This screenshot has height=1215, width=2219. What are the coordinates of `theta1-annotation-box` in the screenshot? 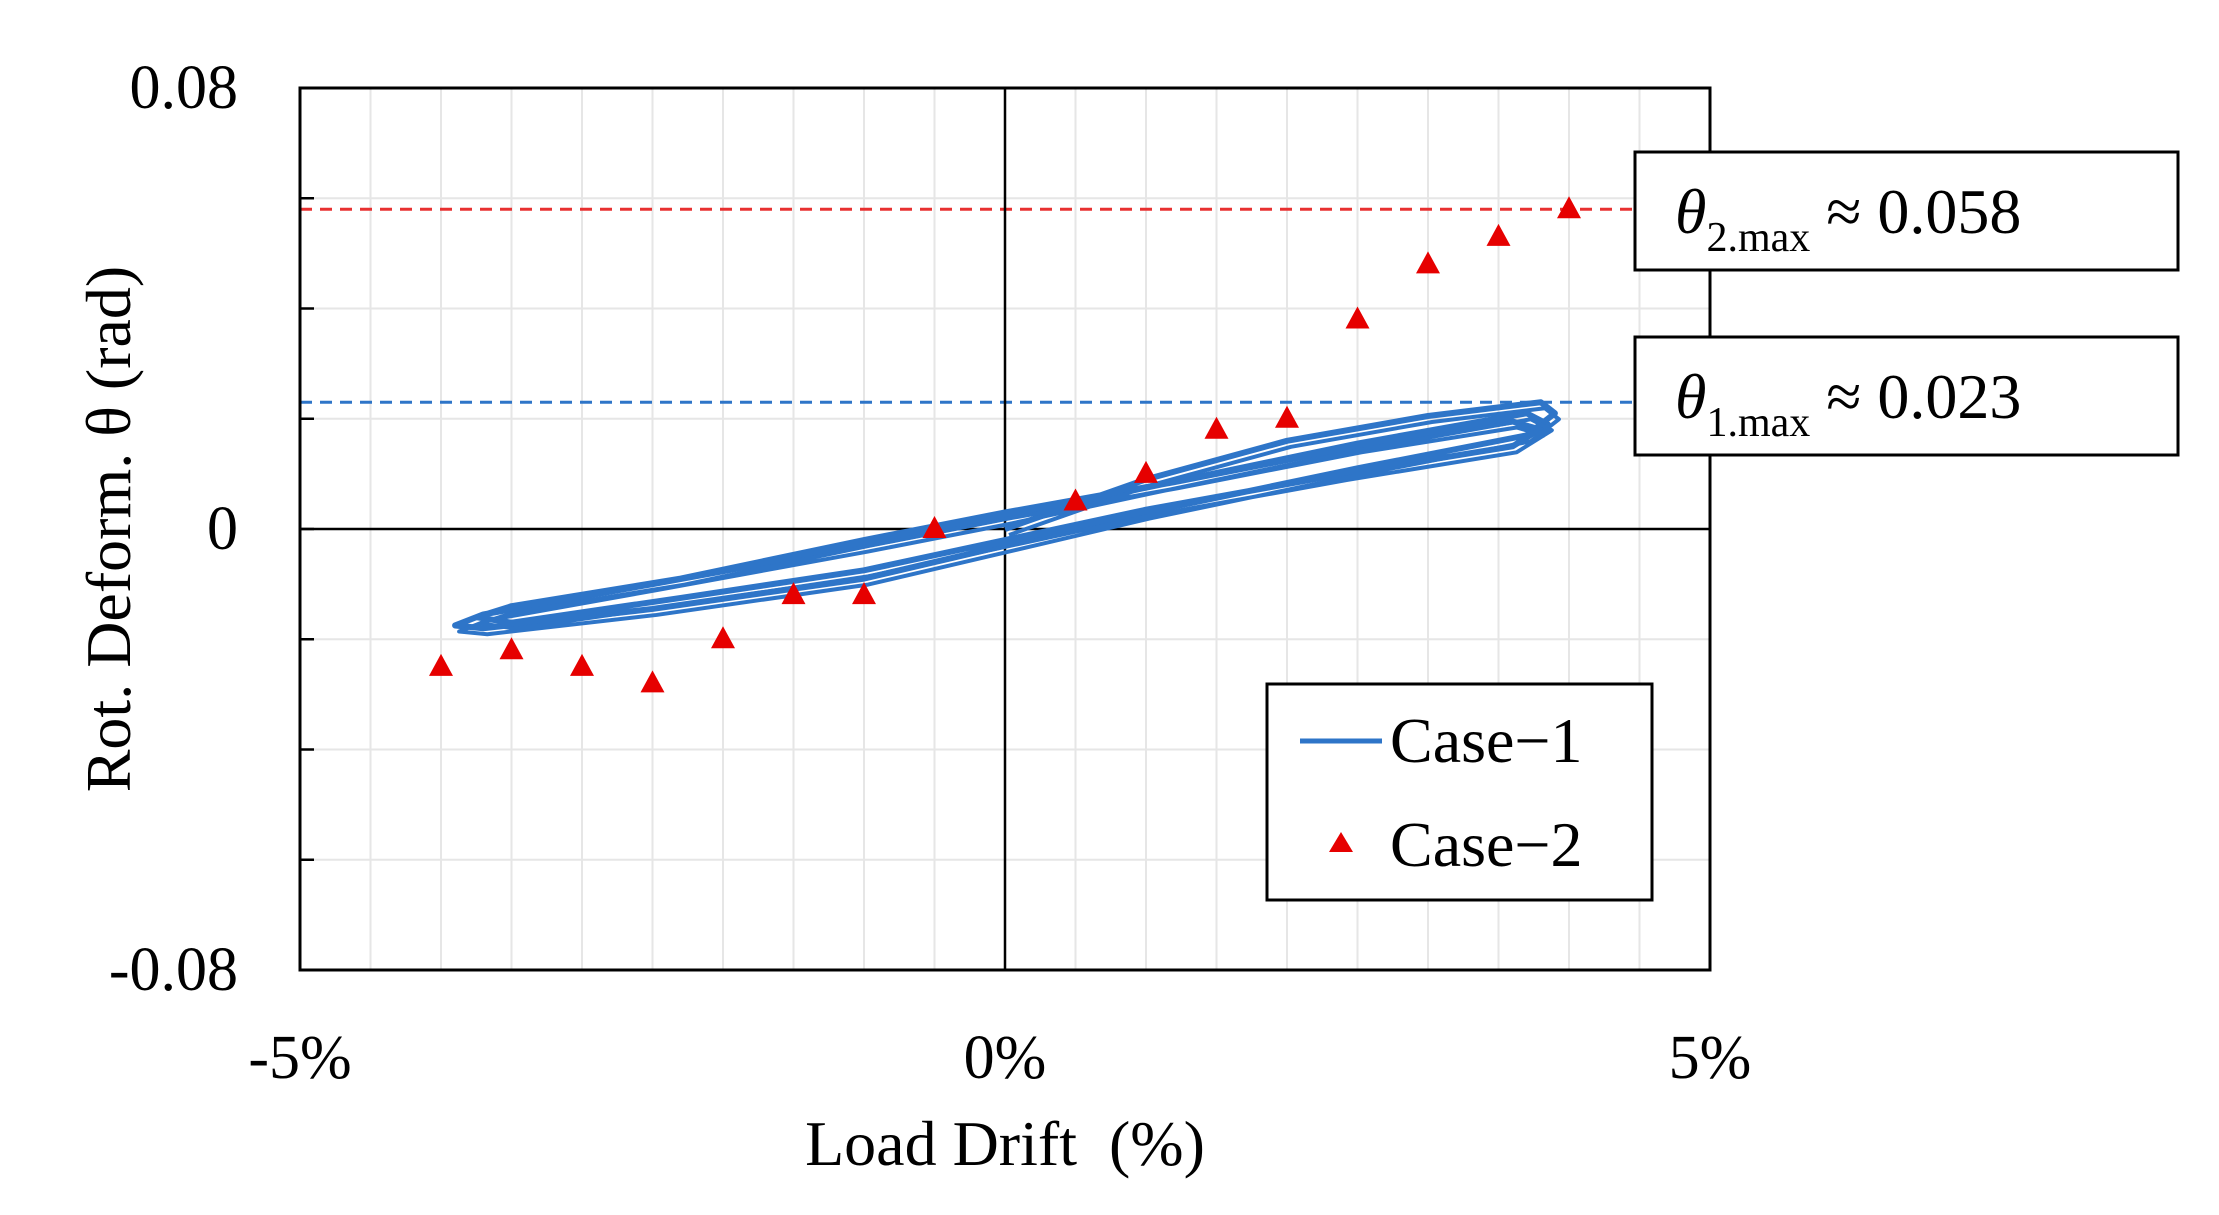 It's located at (1906, 396).